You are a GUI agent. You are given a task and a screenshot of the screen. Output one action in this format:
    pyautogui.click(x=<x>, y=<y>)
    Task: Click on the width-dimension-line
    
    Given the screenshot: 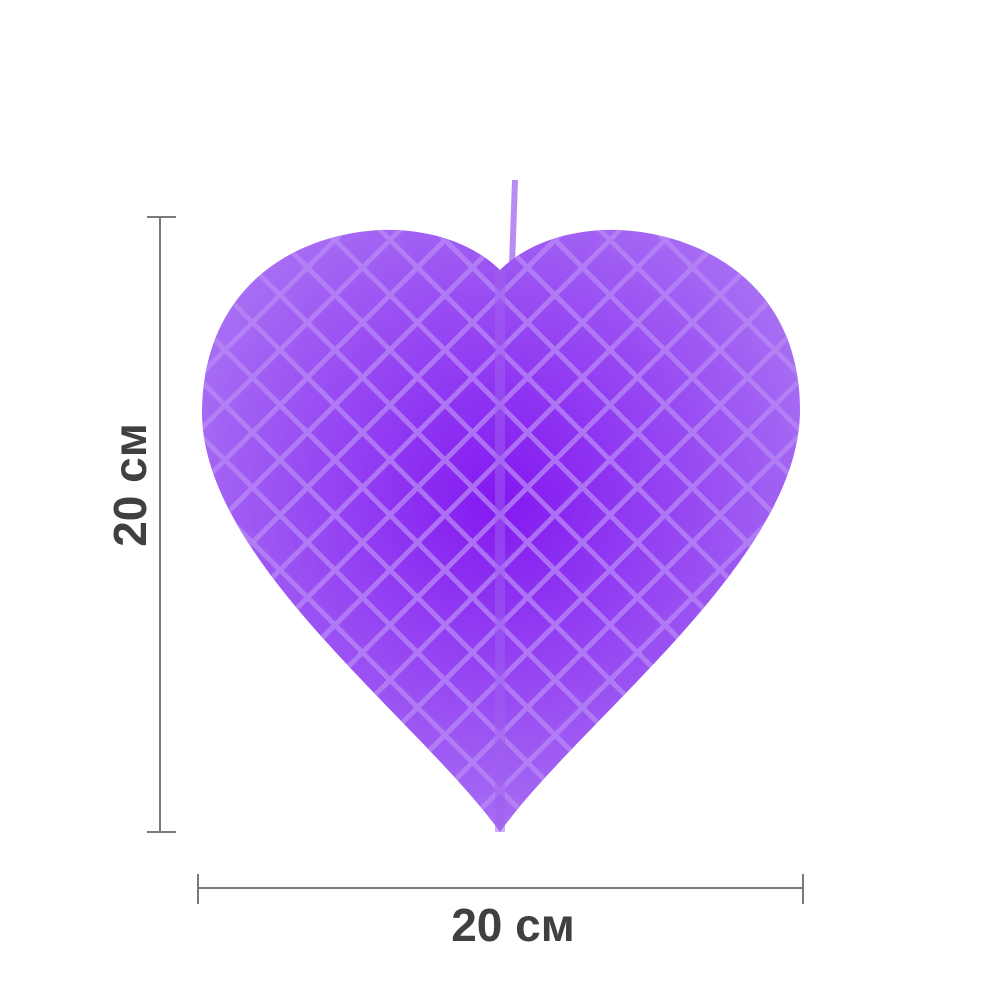 What is the action you would take?
    pyautogui.click(x=500, y=889)
    